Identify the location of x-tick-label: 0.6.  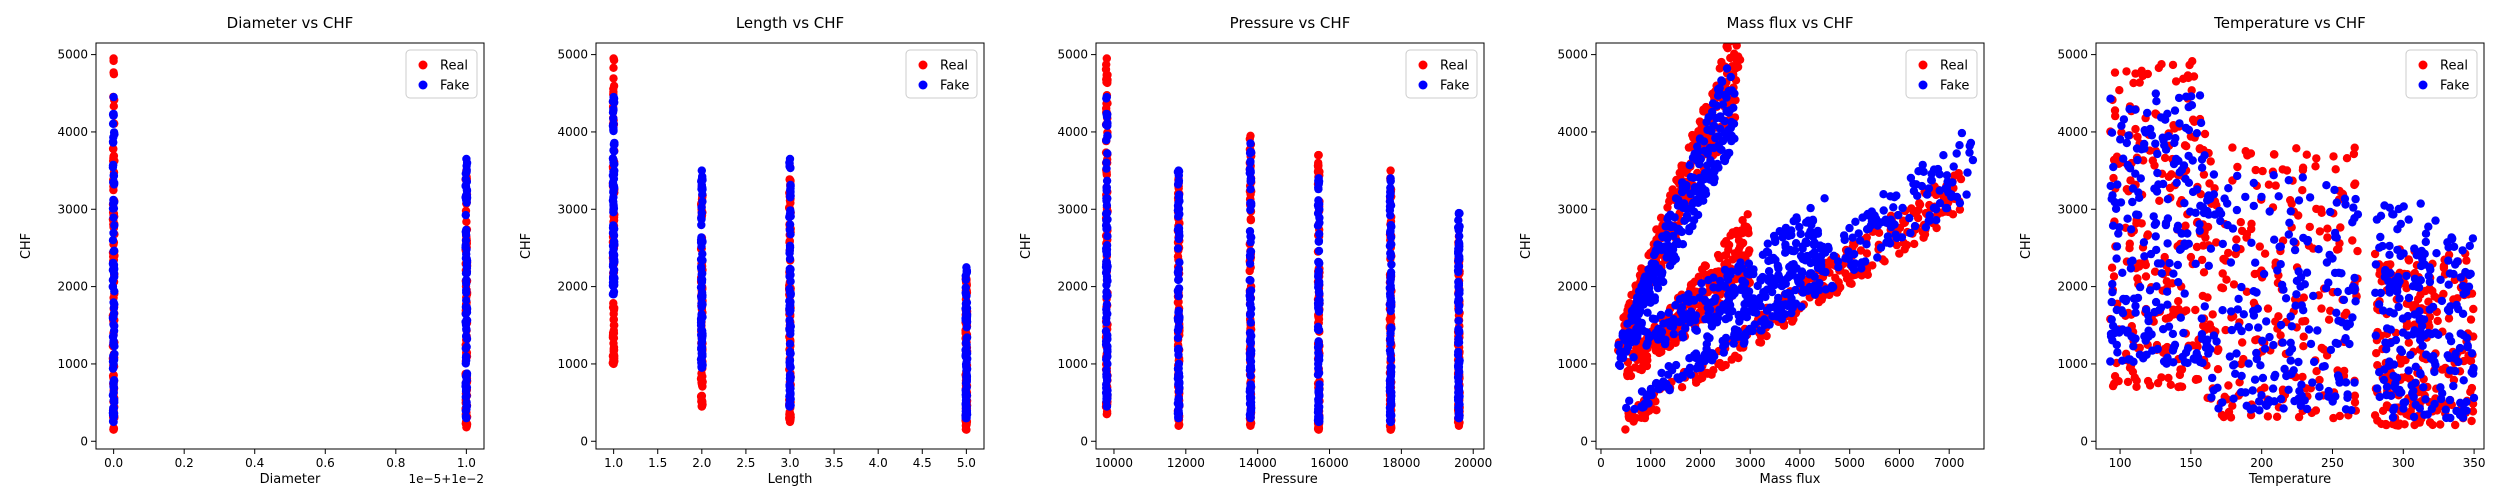
(325, 463).